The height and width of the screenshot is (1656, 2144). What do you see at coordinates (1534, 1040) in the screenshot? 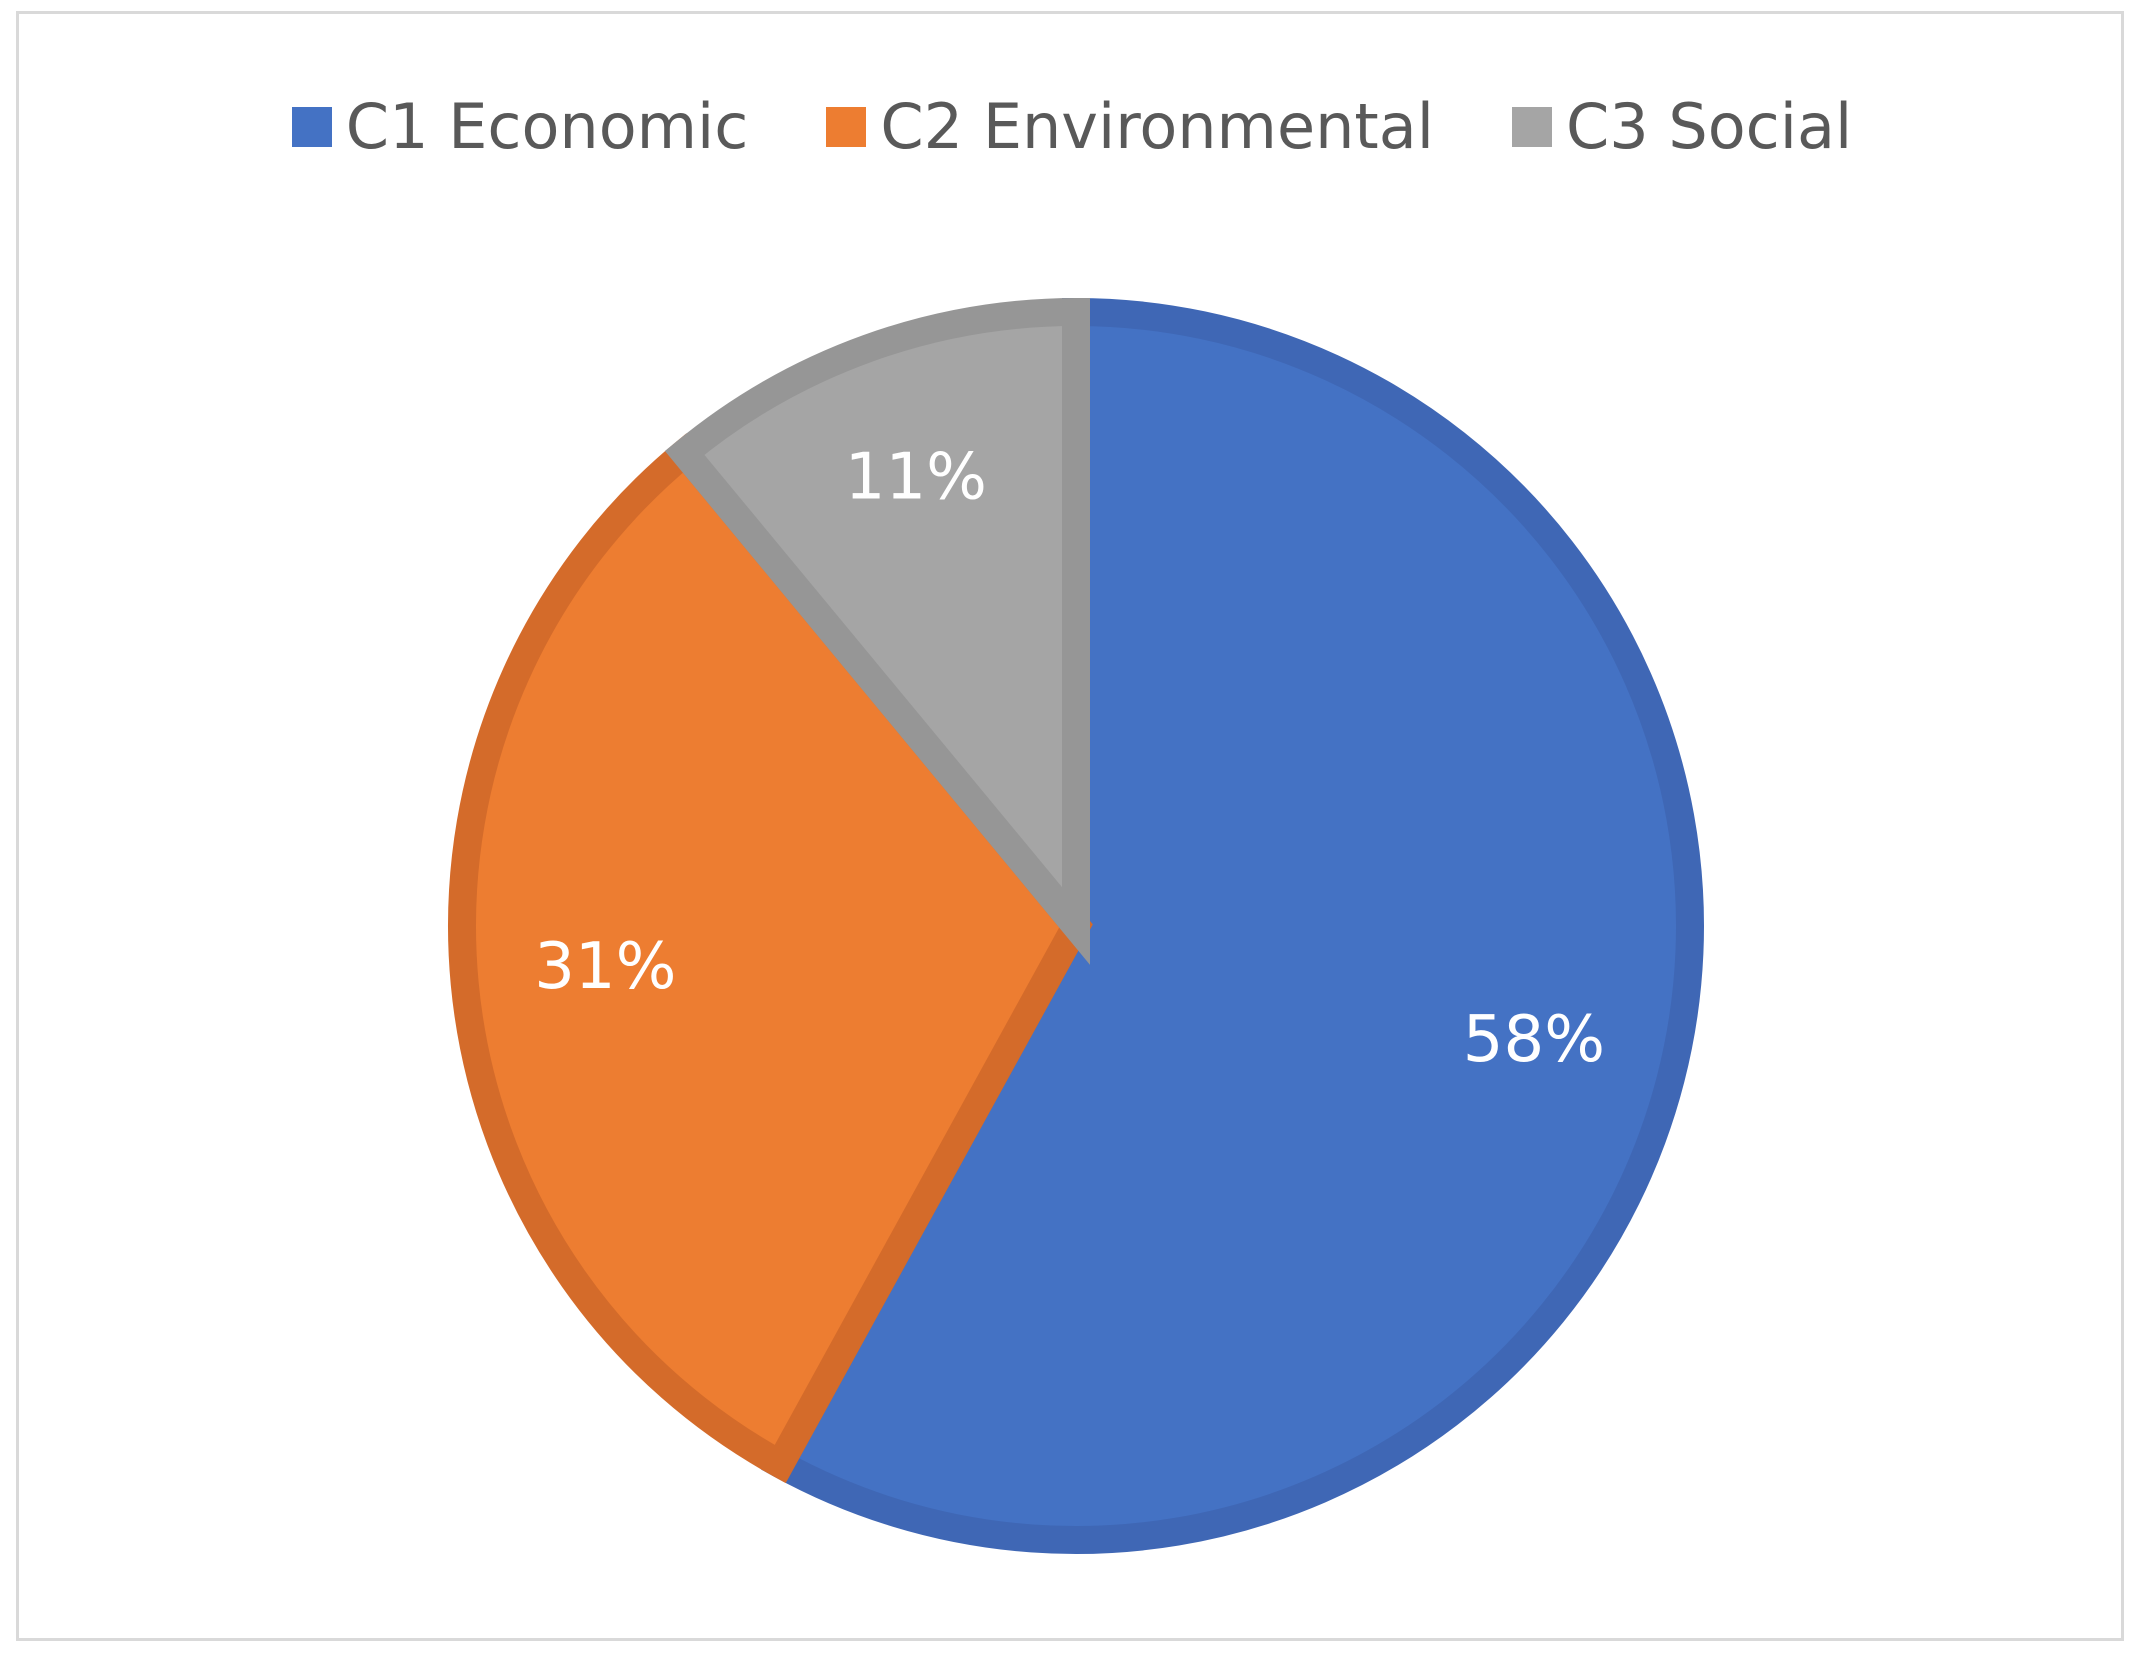
I see `pie-label-c1: 58%` at bounding box center [1534, 1040].